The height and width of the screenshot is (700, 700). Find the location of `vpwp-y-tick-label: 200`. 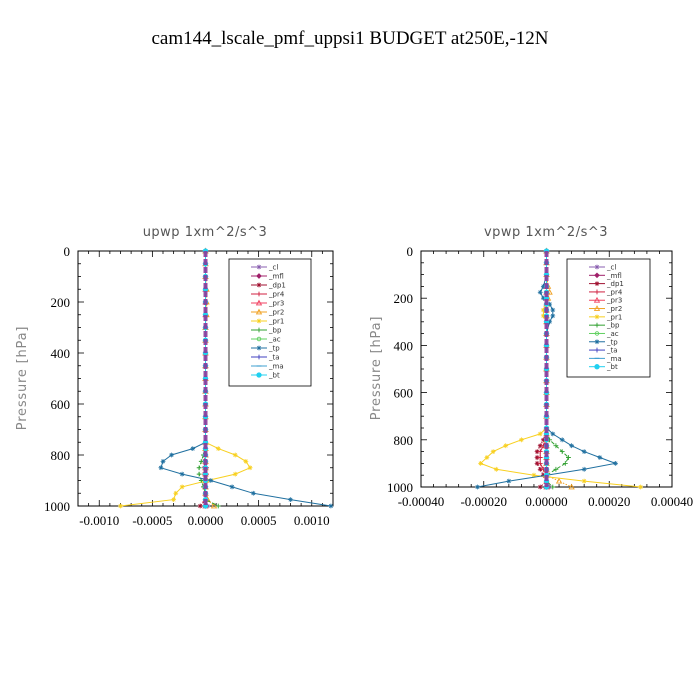

vpwp-y-tick-label: 200 is located at coordinates (404, 298).